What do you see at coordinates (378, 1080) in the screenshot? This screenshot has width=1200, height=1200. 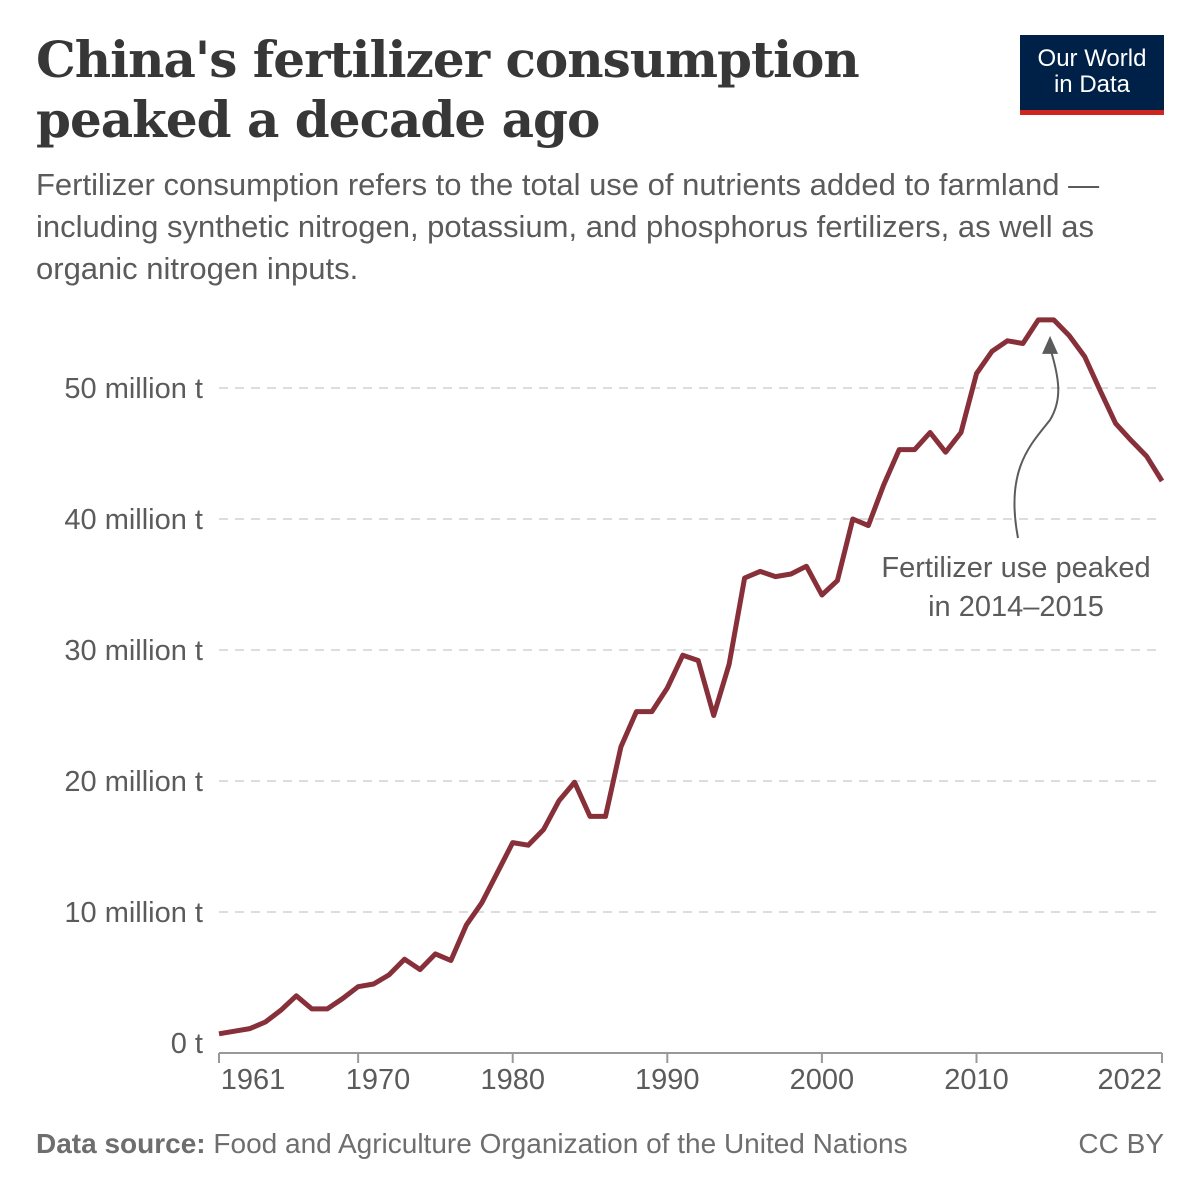 I see `x-tick-label: 1970` at bounding box center [378, 1080].